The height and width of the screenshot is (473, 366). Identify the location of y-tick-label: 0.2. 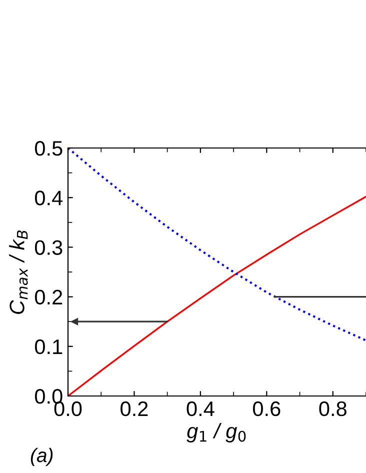
(48, 297).